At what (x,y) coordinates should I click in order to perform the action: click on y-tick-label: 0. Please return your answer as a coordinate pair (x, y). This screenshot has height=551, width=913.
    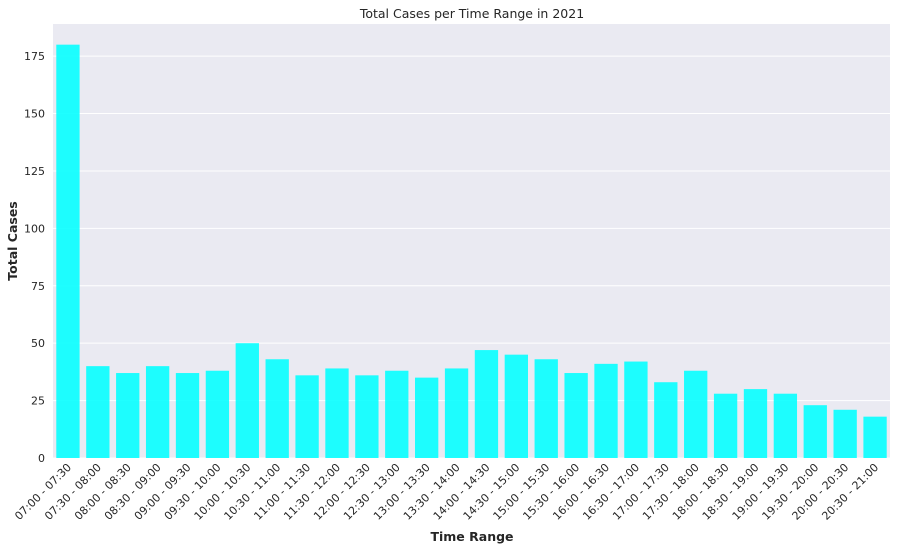
    Looking at the image, I should click on (41, 458).